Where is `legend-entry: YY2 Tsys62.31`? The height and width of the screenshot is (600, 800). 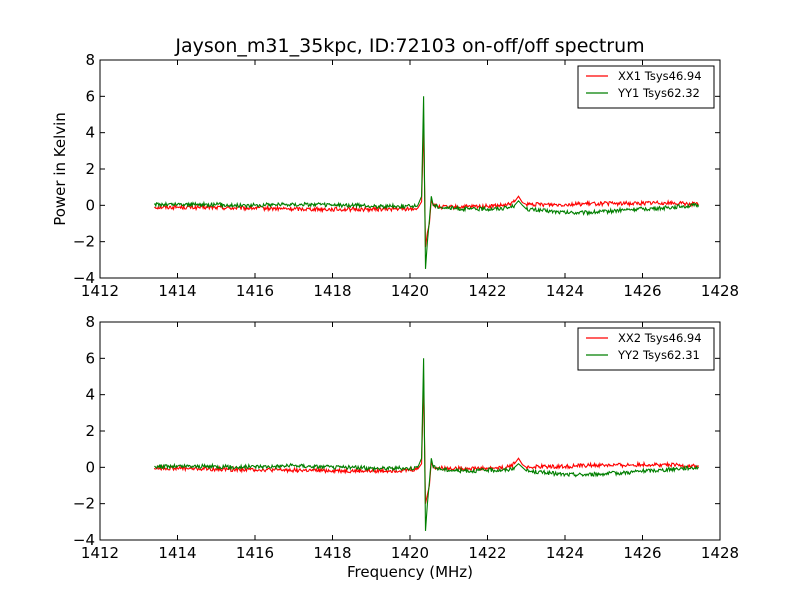 legend-entry: YY2 Tsys62.31 is located at coordinates (658, 355).